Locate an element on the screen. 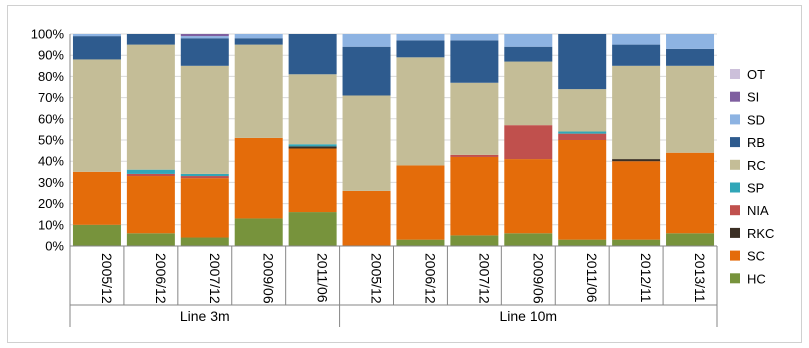 The height and width of the screenshot is (348, 809). group-label: Line 3m is located at coordinates (205, 316).